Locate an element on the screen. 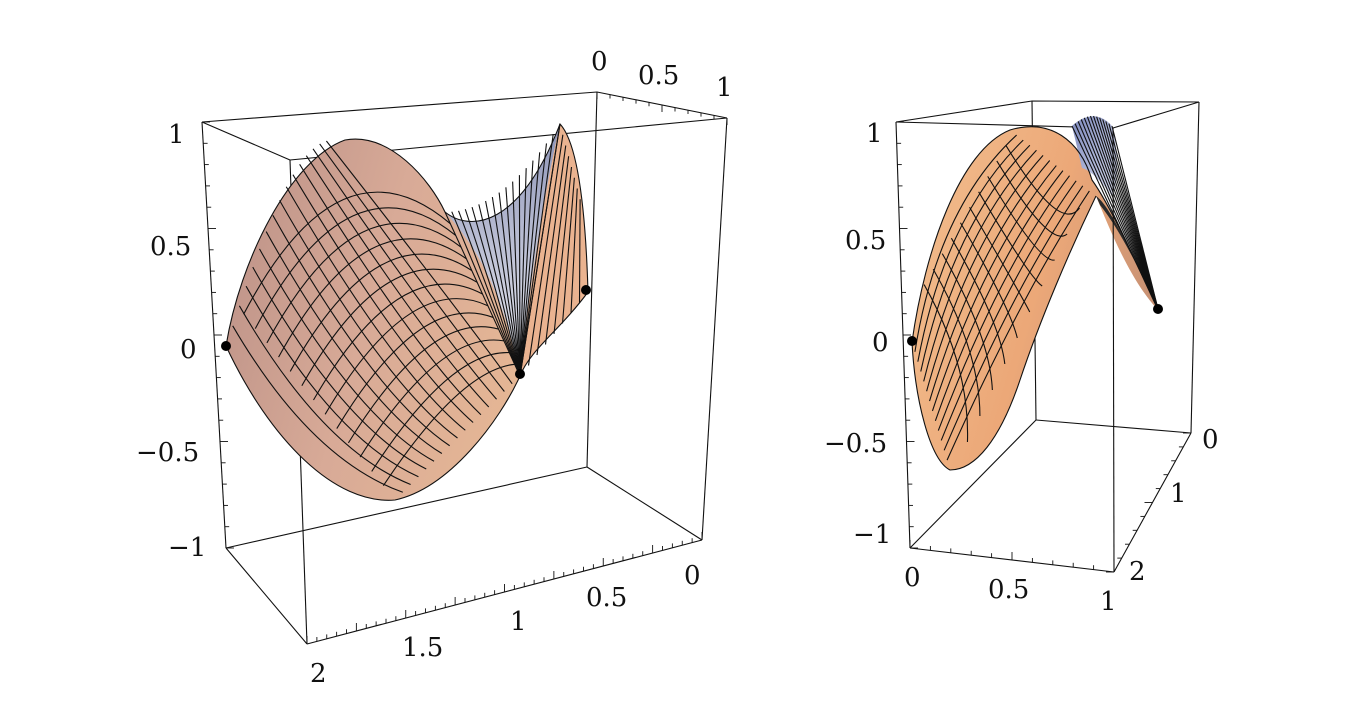  arch-mesh is located at coordinates (1036, 288).